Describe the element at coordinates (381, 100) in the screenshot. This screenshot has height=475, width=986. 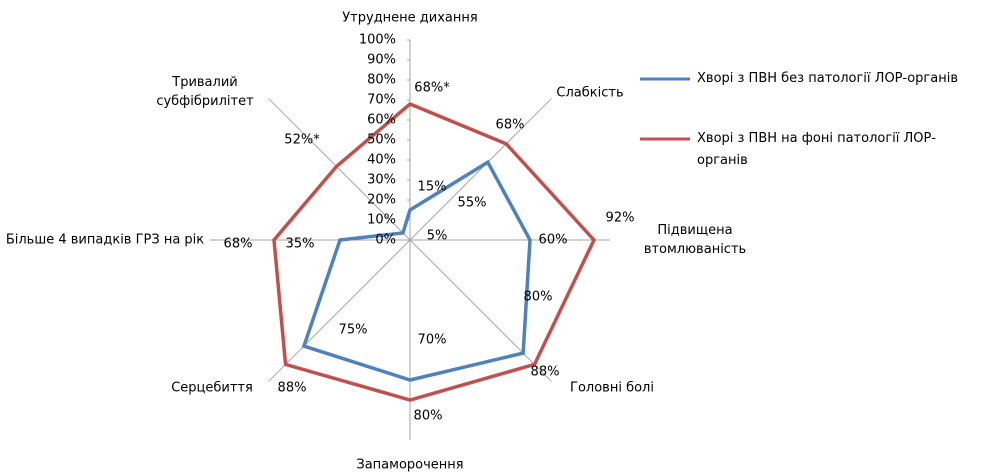
I see `y-tick-label: 70%` at that location.